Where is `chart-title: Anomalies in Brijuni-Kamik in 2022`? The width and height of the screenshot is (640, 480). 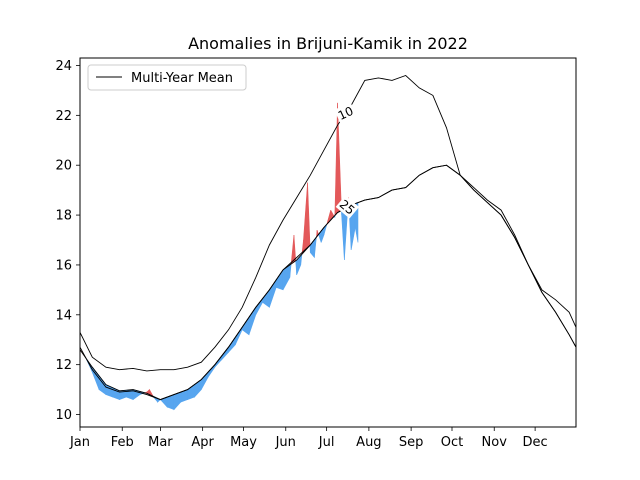
chart-title: Anomalies in Brijuni-Kamik in 2022 is located at coordinates (328, 43).